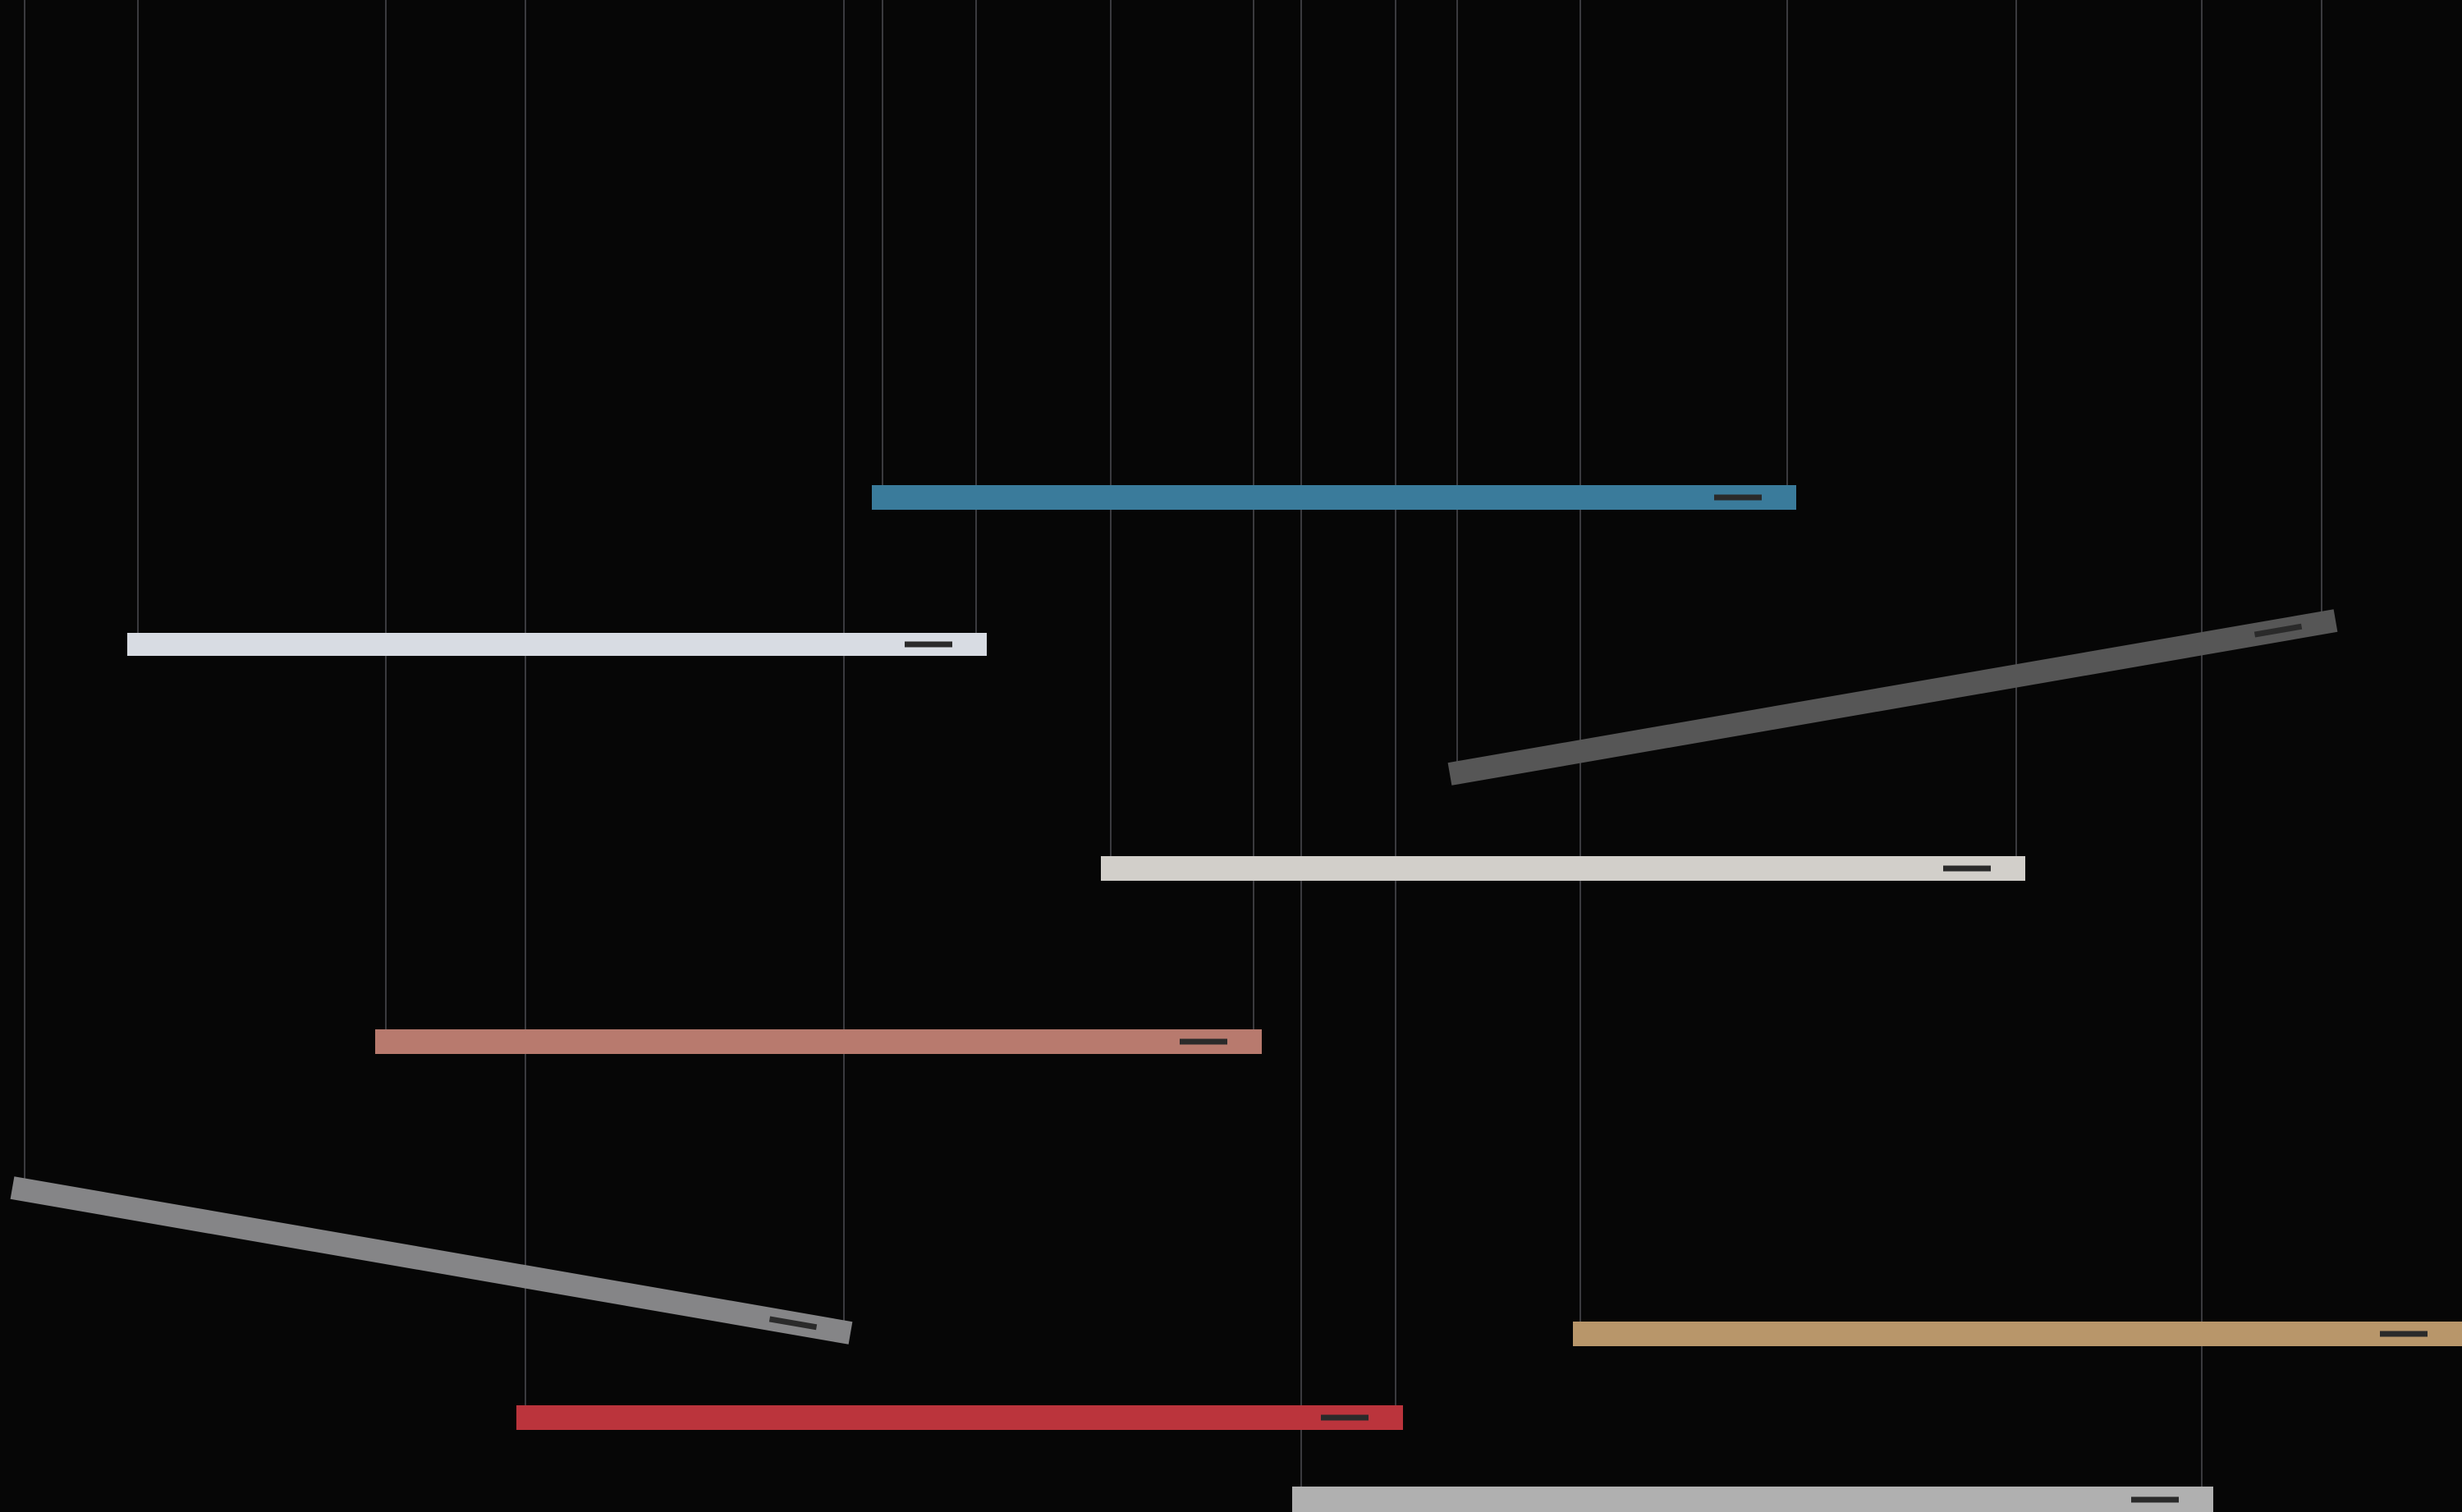 This screenshot has height=1512, width=2462. What do you see at coordinates (793, 1323) in the screenshot?
I see `light-slot-gray` at bounding box center [793, 1323].